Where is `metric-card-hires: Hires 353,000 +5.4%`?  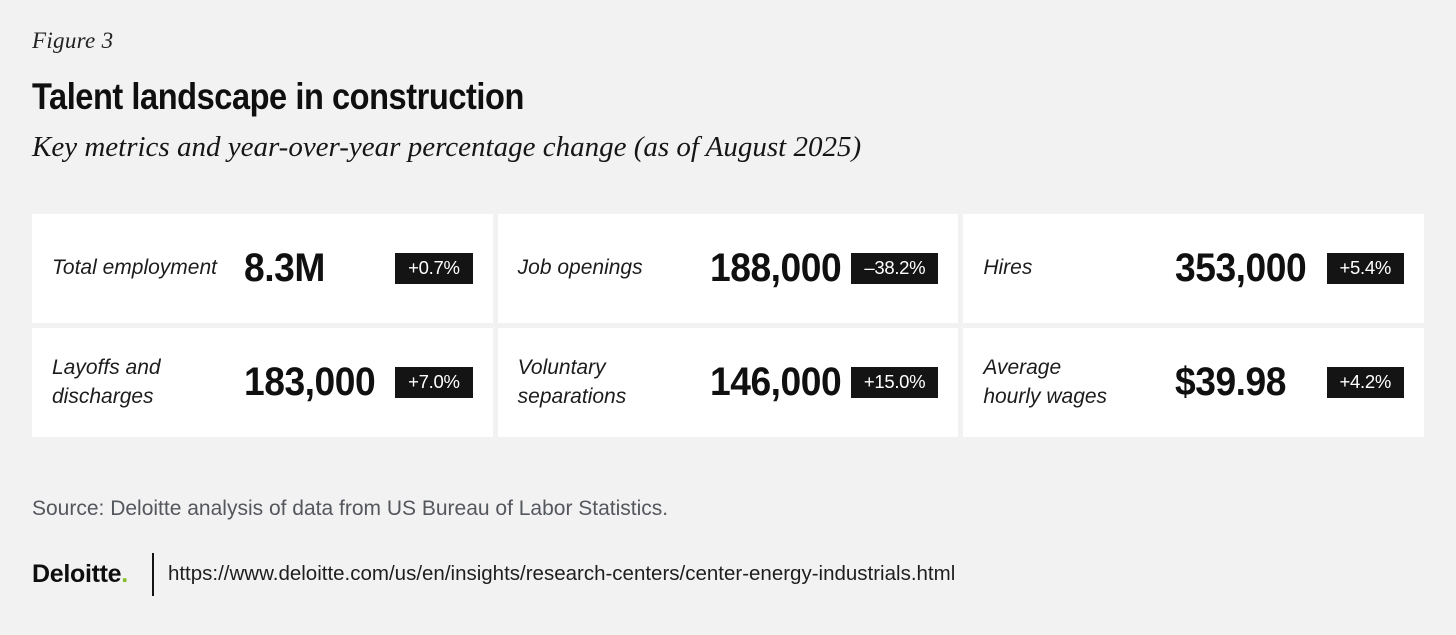
metric-card-hires: Hires 353,000 +5.4% is located at coordinates (1193, 268).